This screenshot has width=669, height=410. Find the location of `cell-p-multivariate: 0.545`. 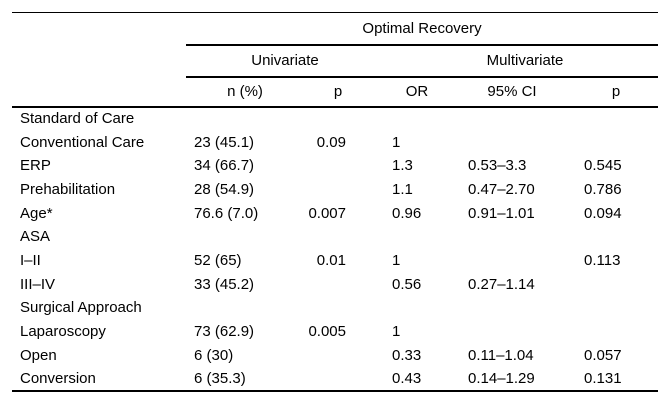

cell-p-multivariate: 0.545 is located at coordinates (603, 166).